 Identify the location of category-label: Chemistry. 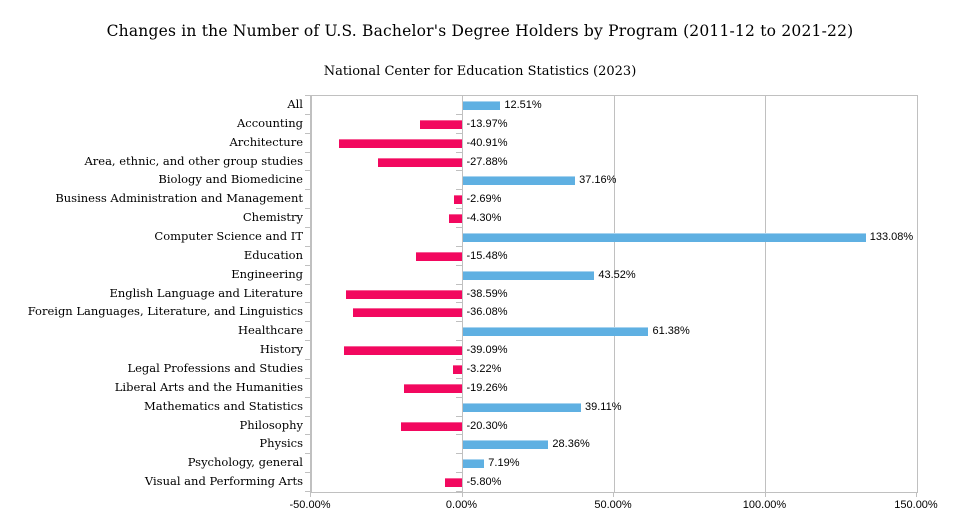
(272, 217).